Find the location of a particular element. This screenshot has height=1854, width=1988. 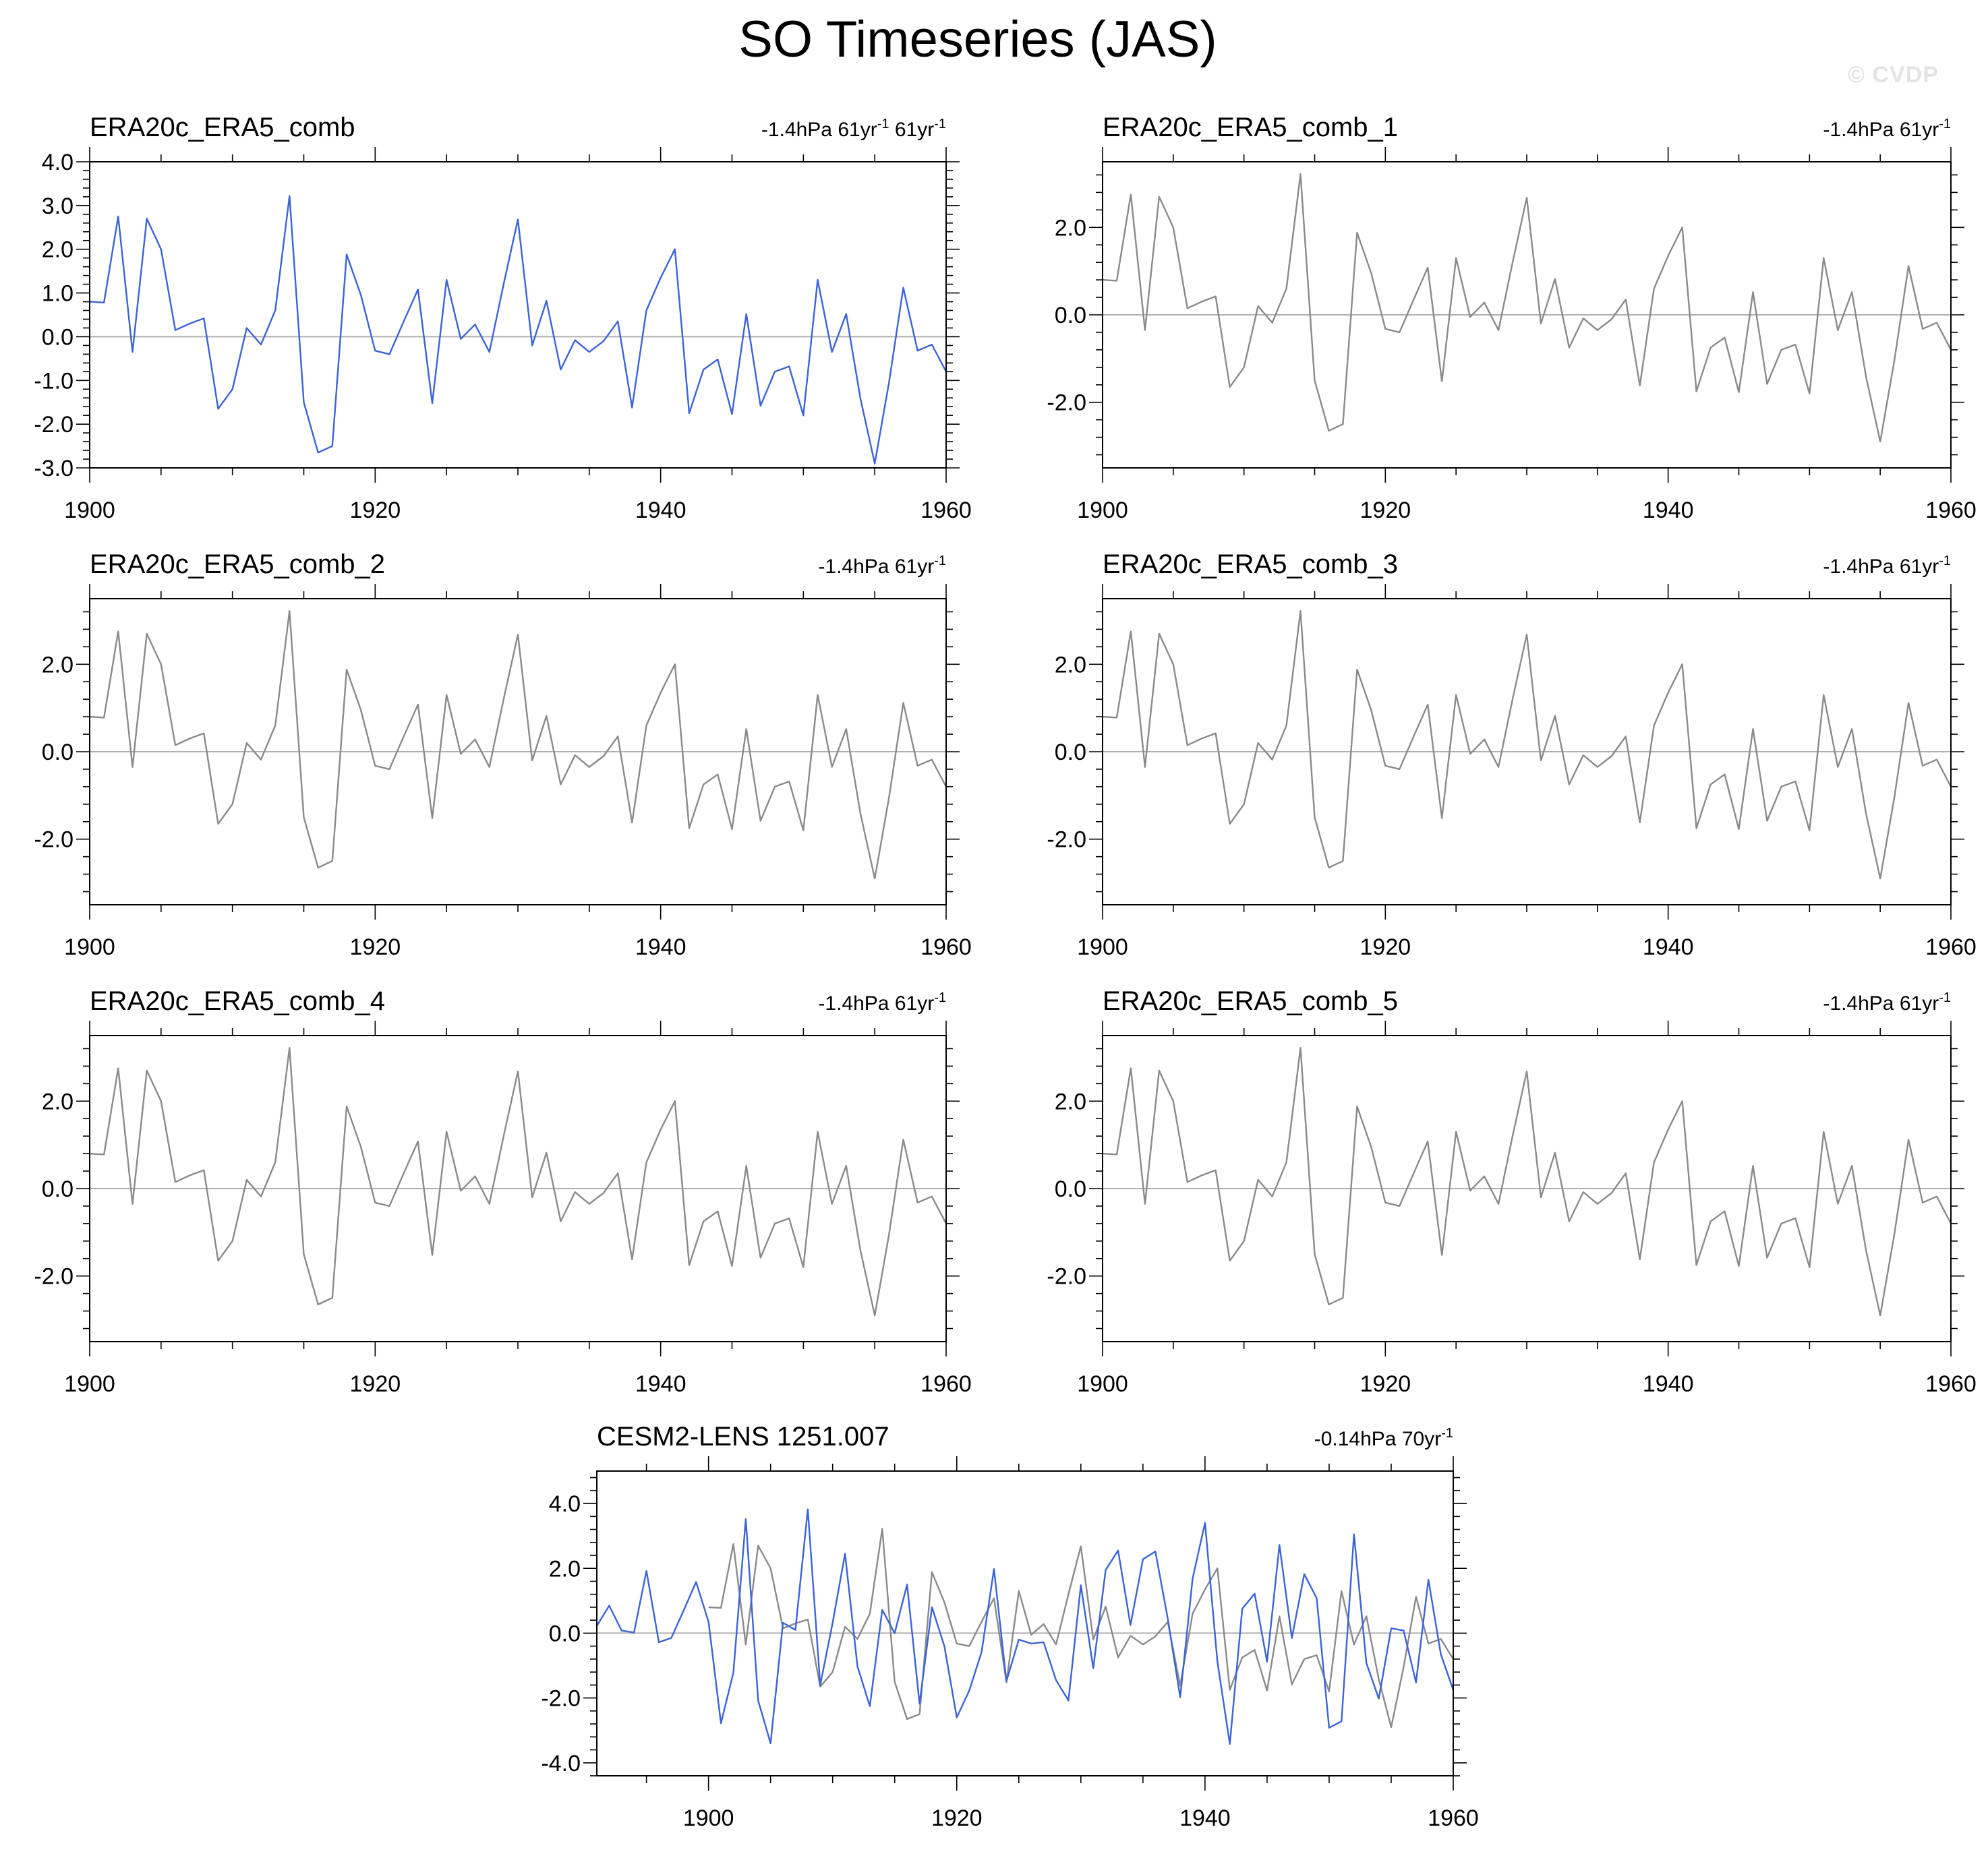

panel-title: ERA20c_ERA5_comb_5 is located at coordinates (1251, 1001).